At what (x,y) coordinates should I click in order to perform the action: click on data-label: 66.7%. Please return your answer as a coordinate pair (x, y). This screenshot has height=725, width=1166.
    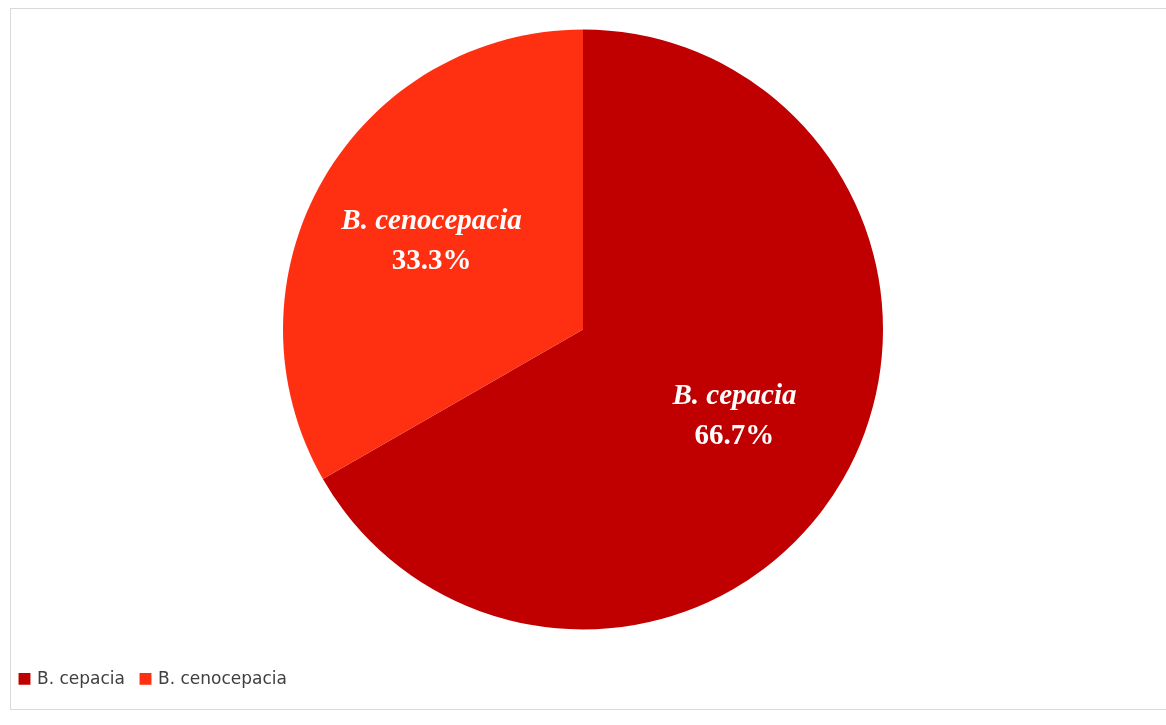
    Looking at the image, I should click on (734, 434).